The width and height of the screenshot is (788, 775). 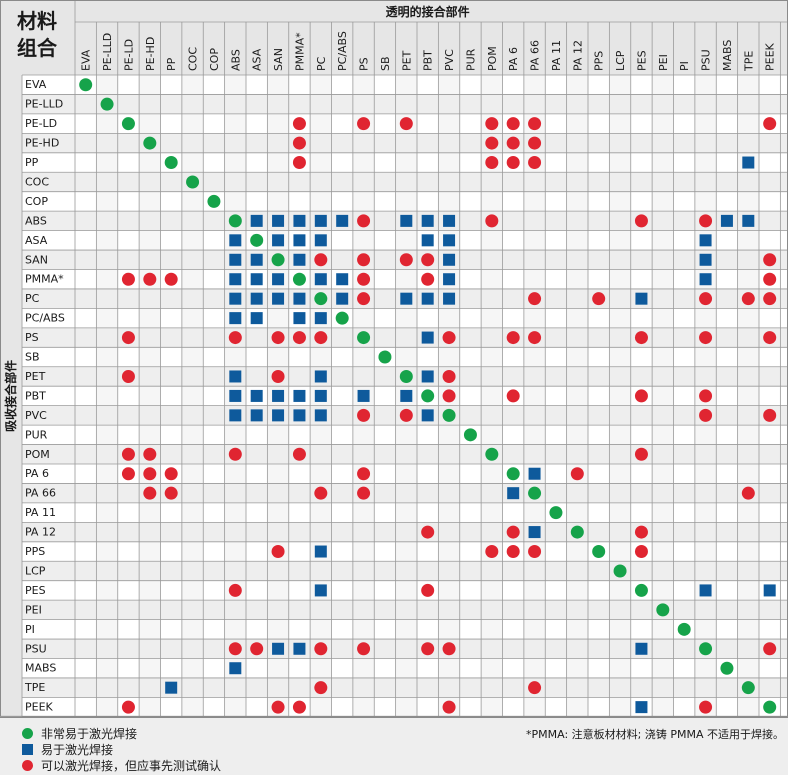 What do you see at coordinates (150, 474) in the screenshot?
I see `mark-pa-6-pe-hd` at bounding box center [150, 474].